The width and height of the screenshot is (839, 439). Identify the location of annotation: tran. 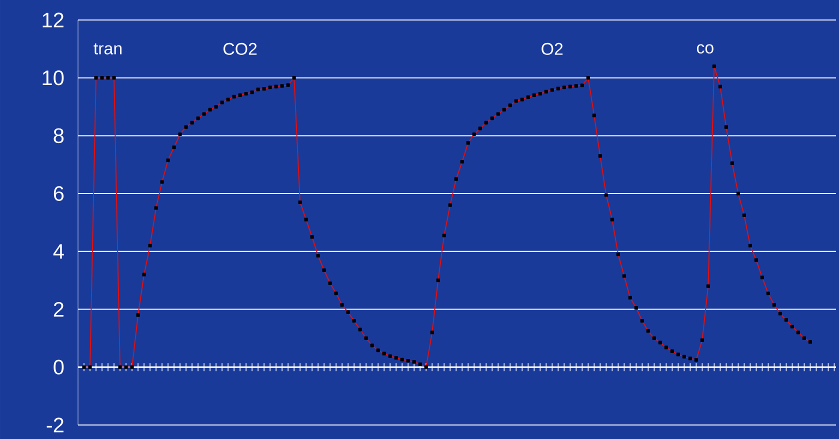
(108, 48).